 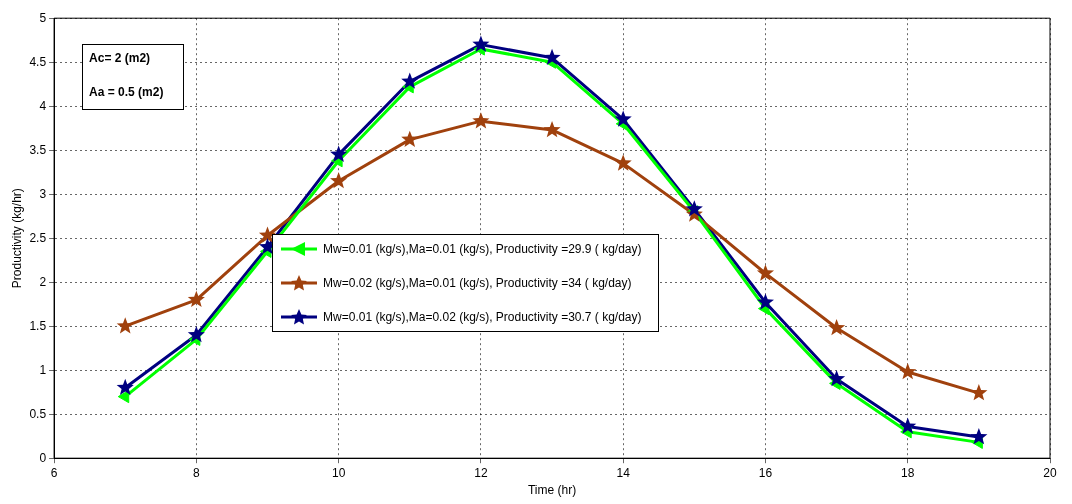 What do you see at coordinates (477, 283) in the screenshot?
I see `legend-label: Mw=0.02 (kg/s),Ma=0.01 (kg/s), Productivity =34 ( kg/day)` at bounding box center [477, 283].